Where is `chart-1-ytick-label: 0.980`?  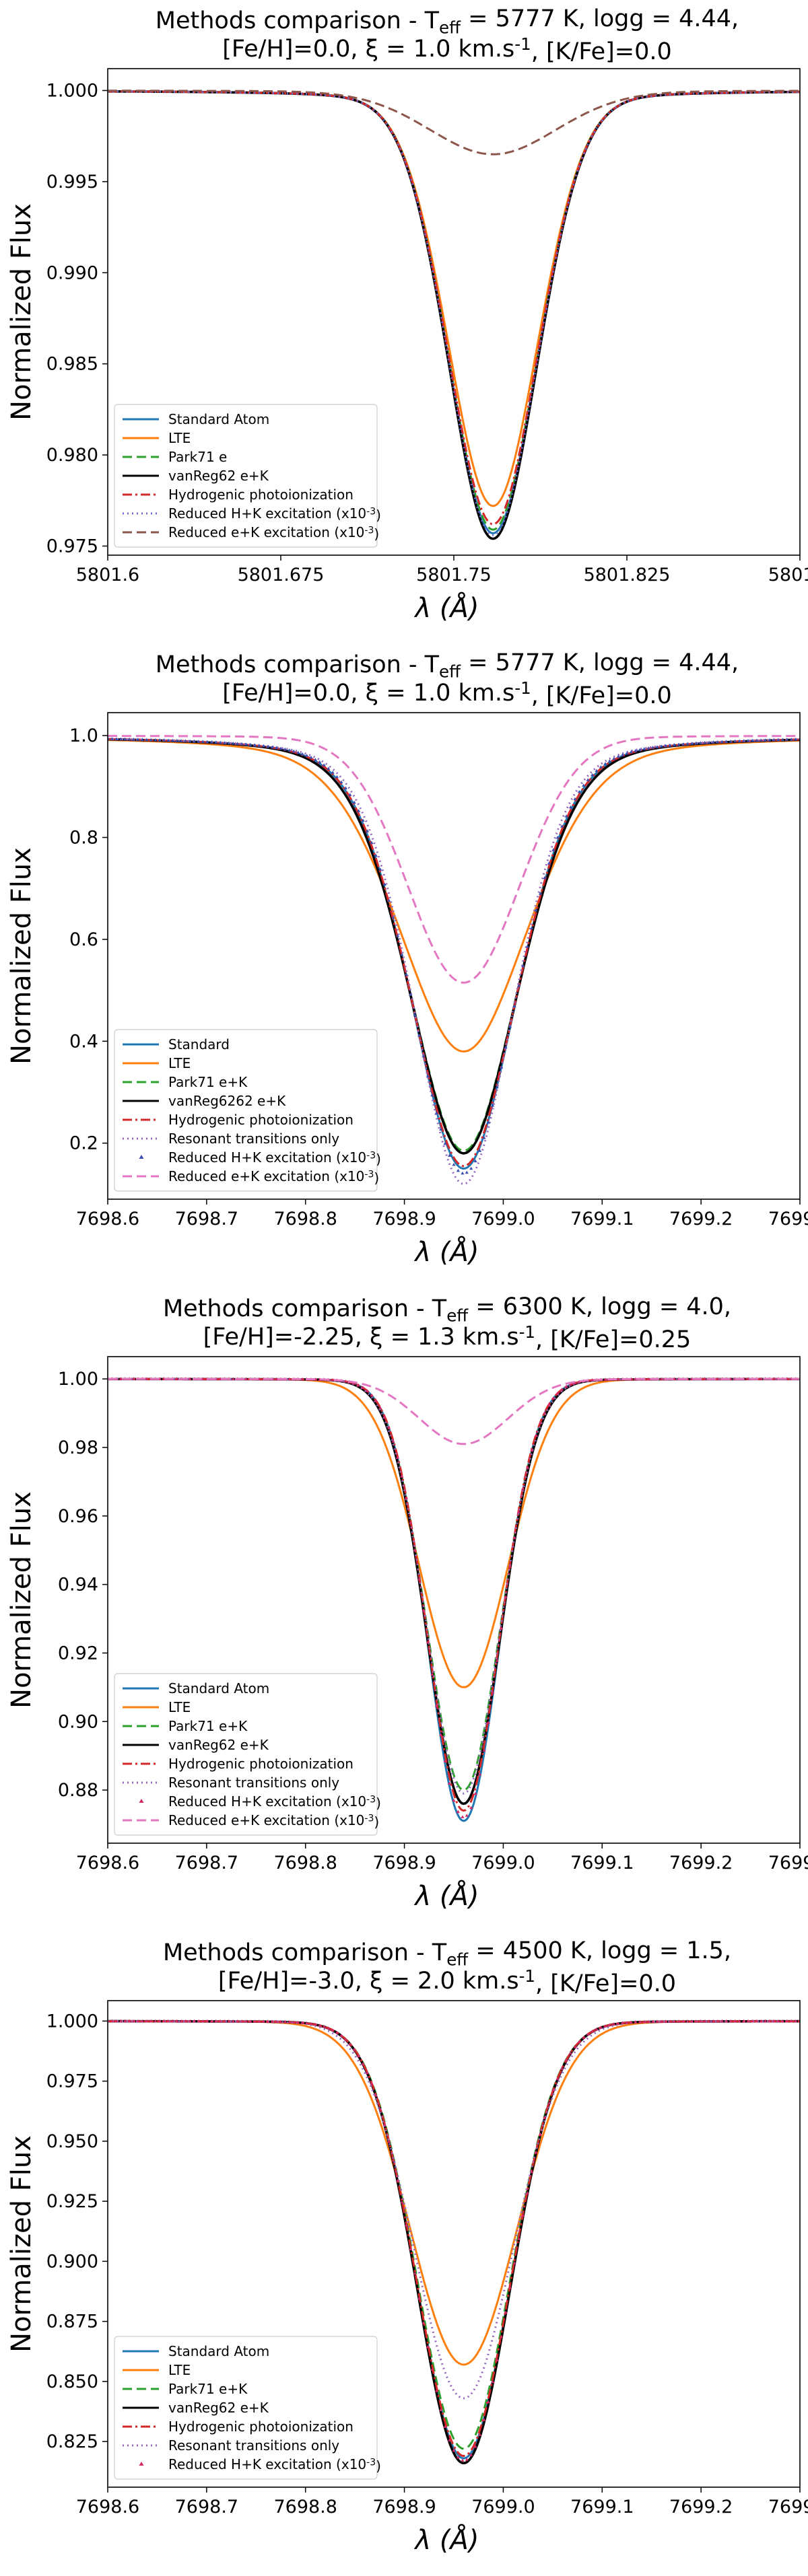
chart-1-ytick-label: 0.980 is located at coordinates (72, 456).